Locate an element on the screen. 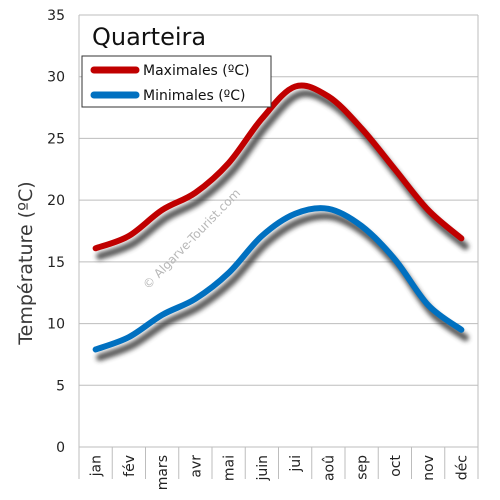 This screenshot has width=500, height=500. legend-label-maximales: Maximales (ºC) is located at coordinates (196, 71).